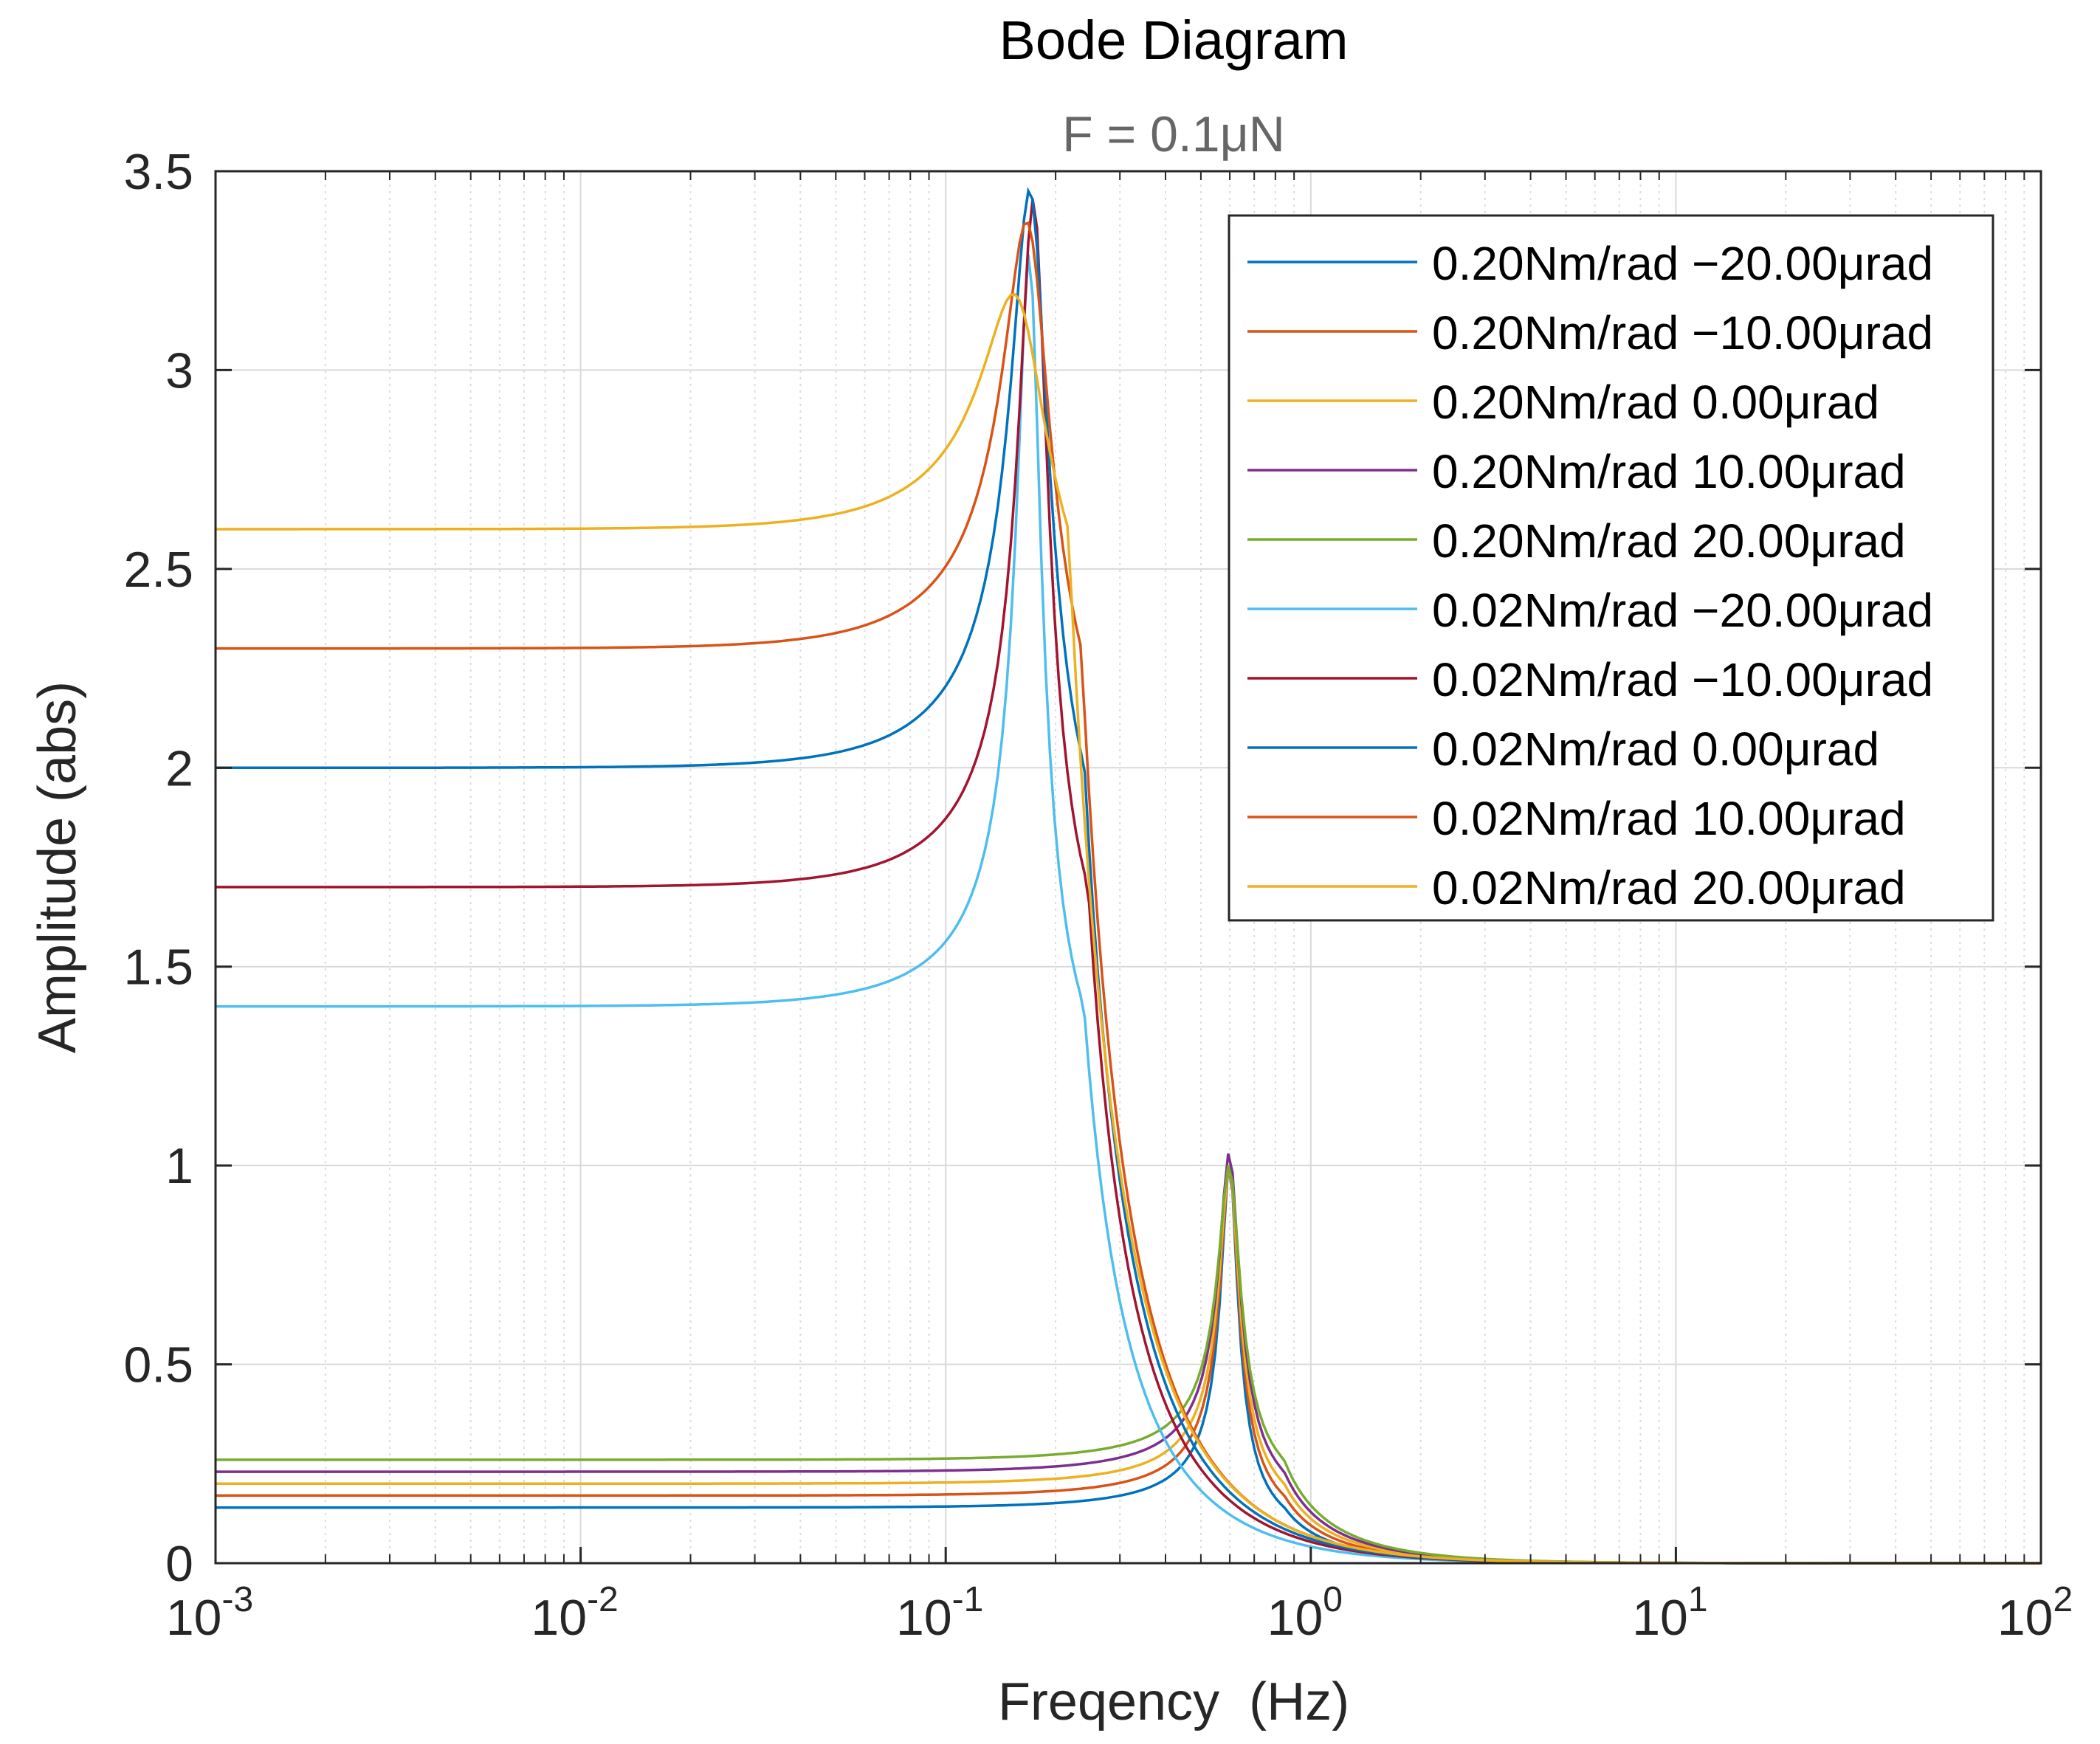 This screenshot has width=2100, height=1744. I want to click on legend-label: 0.02Nm/rad 20.00μrad, so click(1669, 887).